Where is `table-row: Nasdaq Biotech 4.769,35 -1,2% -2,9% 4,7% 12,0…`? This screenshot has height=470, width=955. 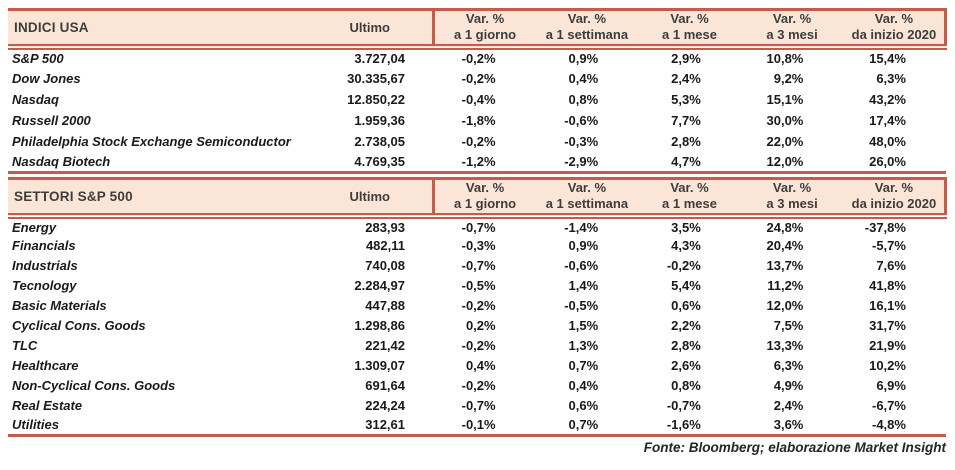 table-row: Nasdaq Biotech 4.769,35 -1,2% -2,9% 4,7% 12,0… is located at coordinates (477, 162).